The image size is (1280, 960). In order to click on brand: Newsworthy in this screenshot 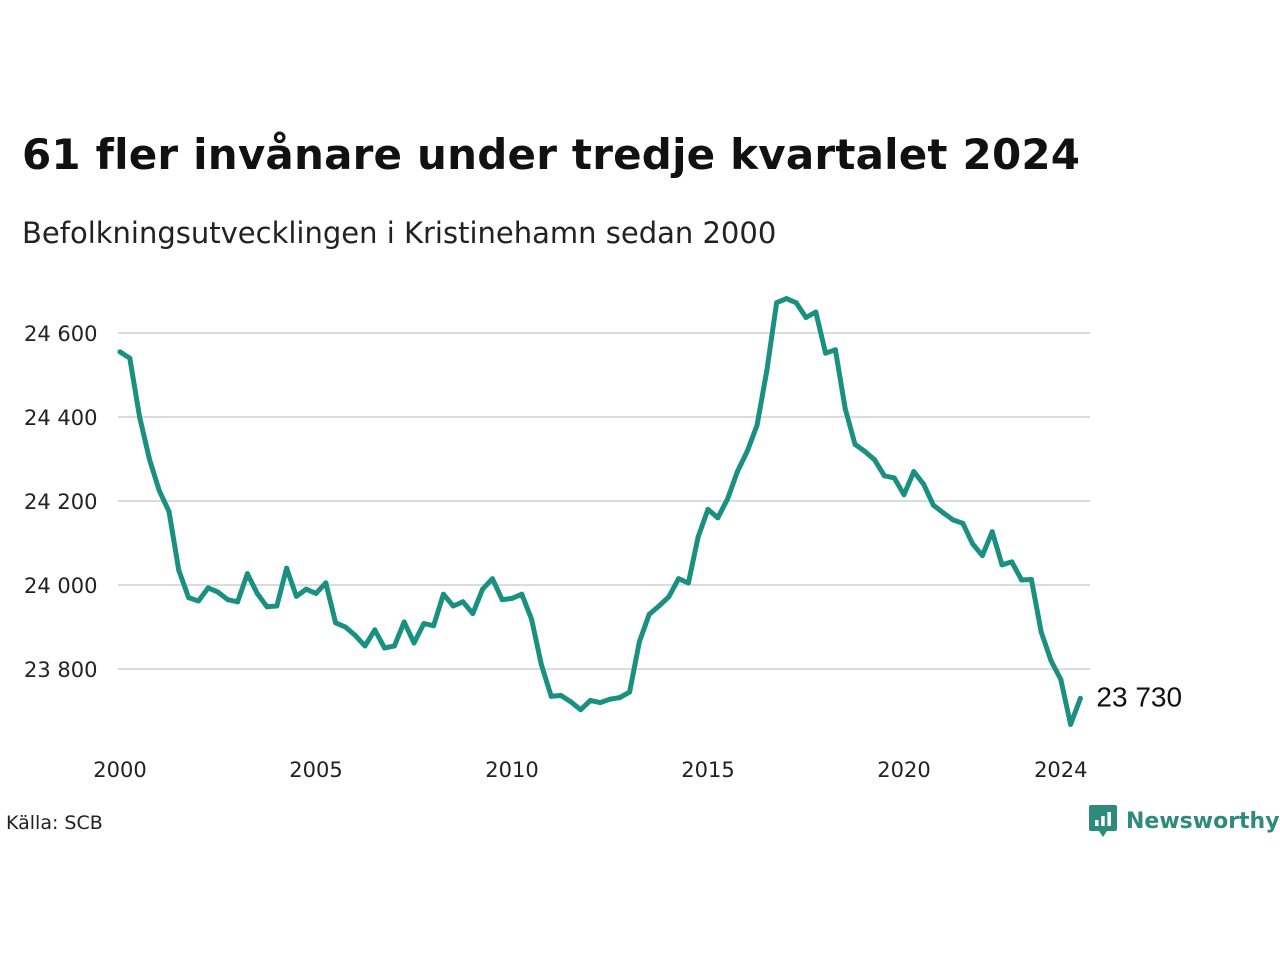, I will do `click(1184, 821)`.